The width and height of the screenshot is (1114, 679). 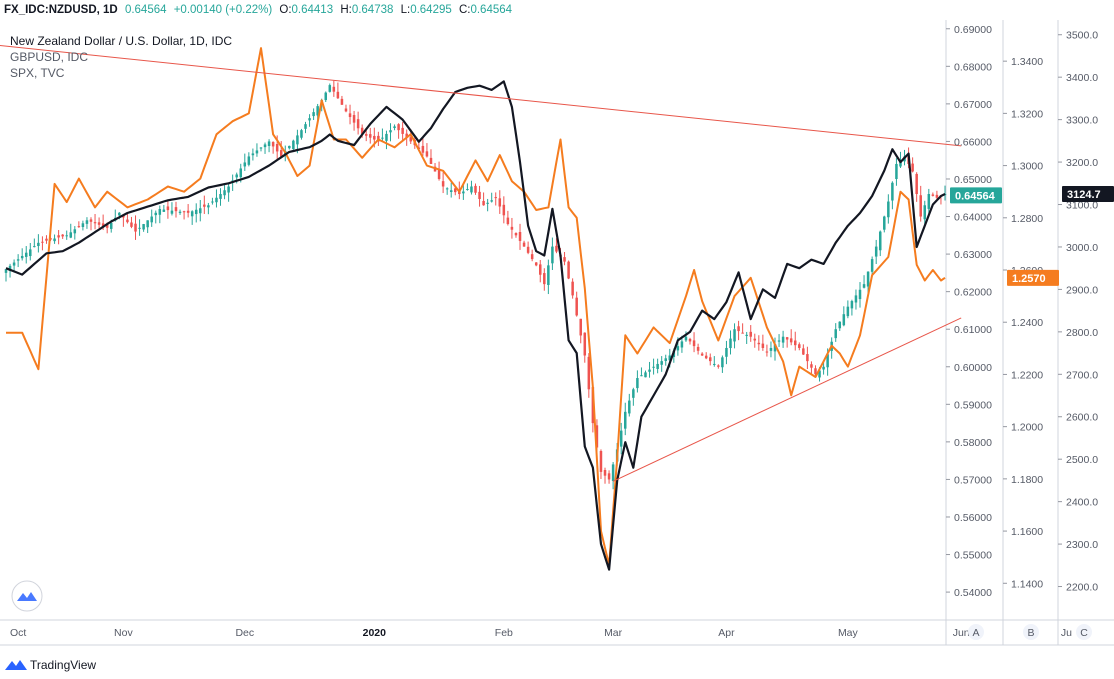 I want to click on scale-button-C, so click(x=1084, y=632).